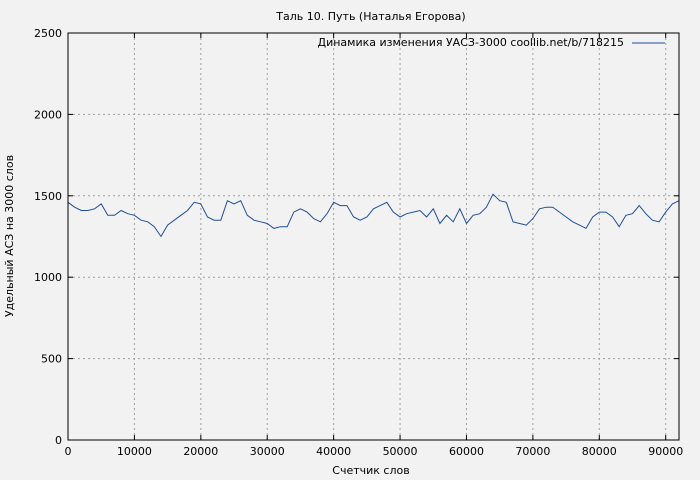  What do you see at coordinates (599, 451) in the screenshot?
I see `x-tick-label: 80000` at bounding box center [599, 451].